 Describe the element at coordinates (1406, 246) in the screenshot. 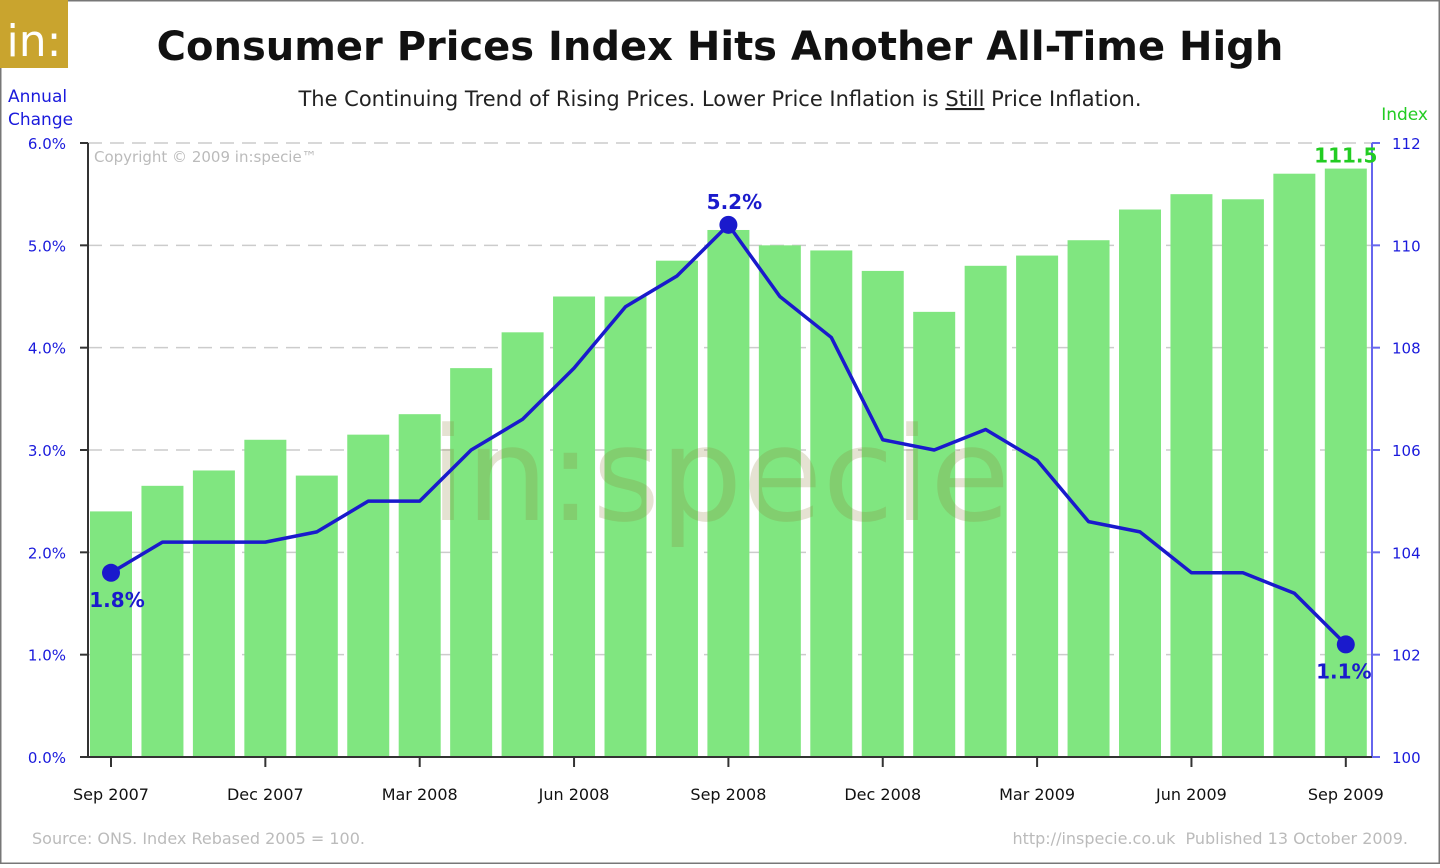

I see `right-tick-label: 110` at that location.